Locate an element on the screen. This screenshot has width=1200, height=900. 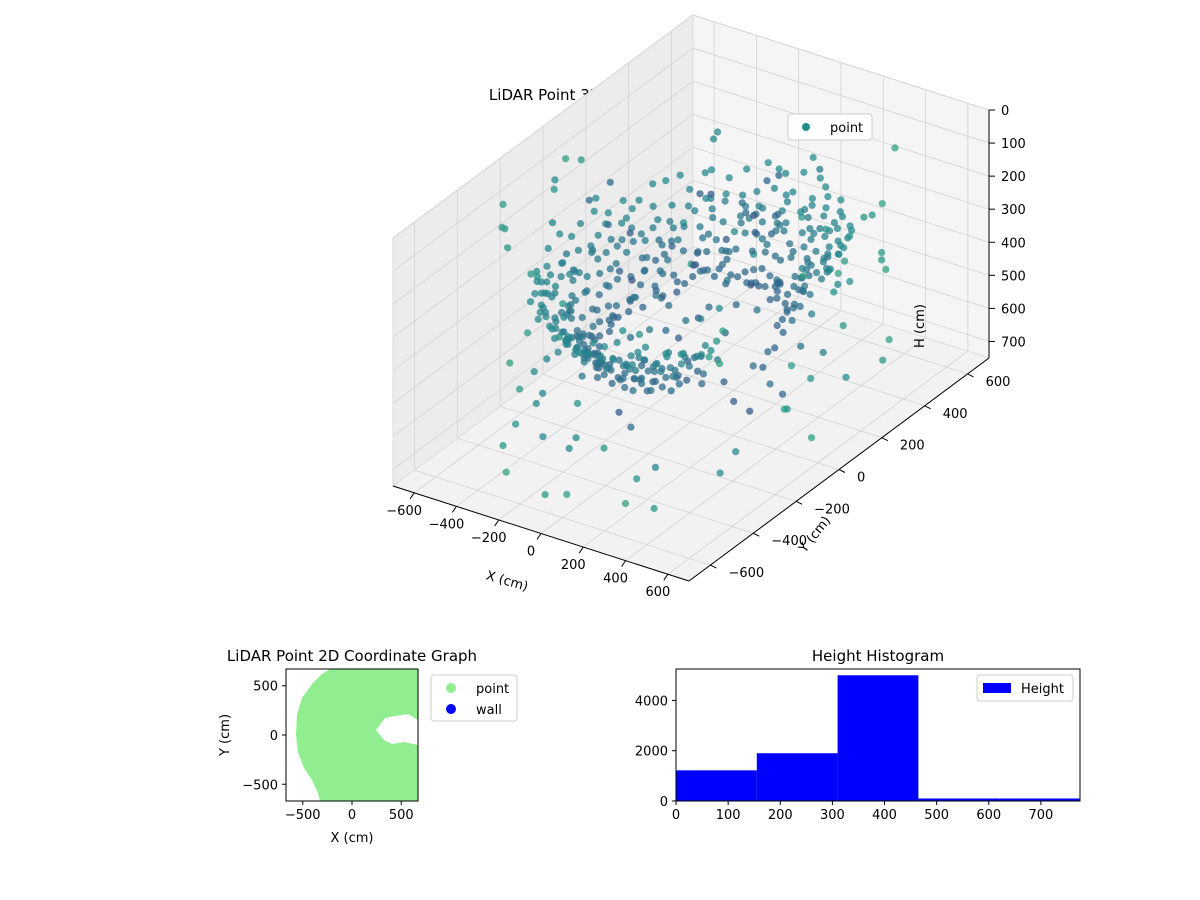
histogram-bar is located at coordinates (959, 799).